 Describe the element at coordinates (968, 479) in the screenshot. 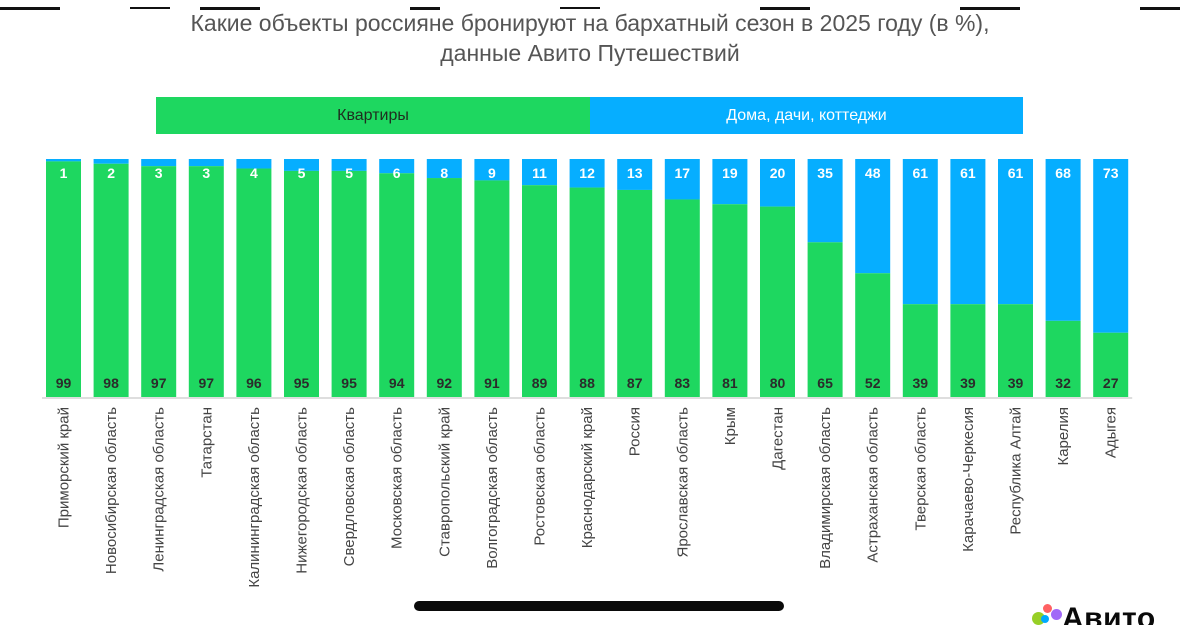

I see `tick-label: Карачаево-Черкесия` at that location.